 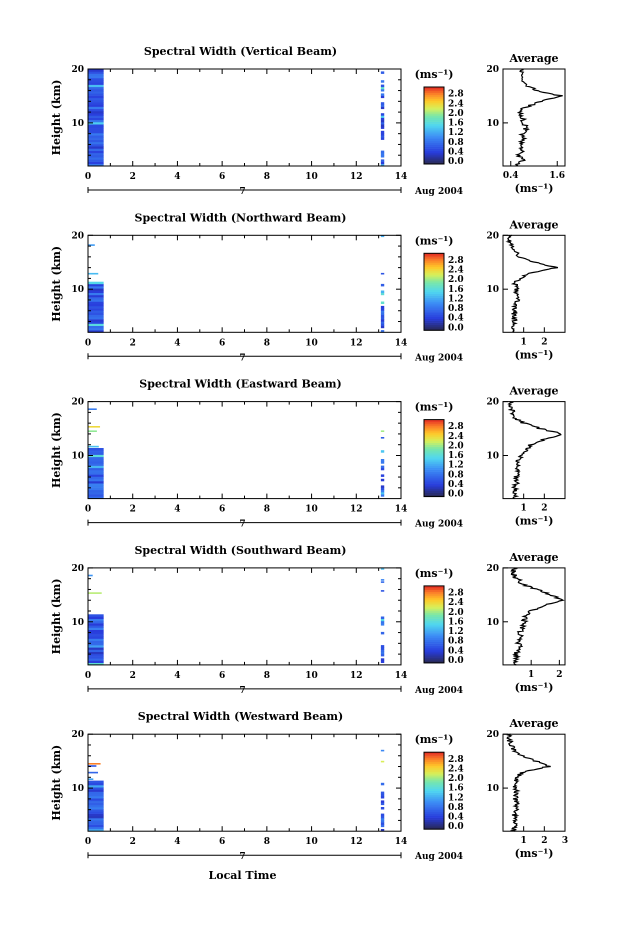 I want to click on date-marker: 7, so click(x=242, y=192).